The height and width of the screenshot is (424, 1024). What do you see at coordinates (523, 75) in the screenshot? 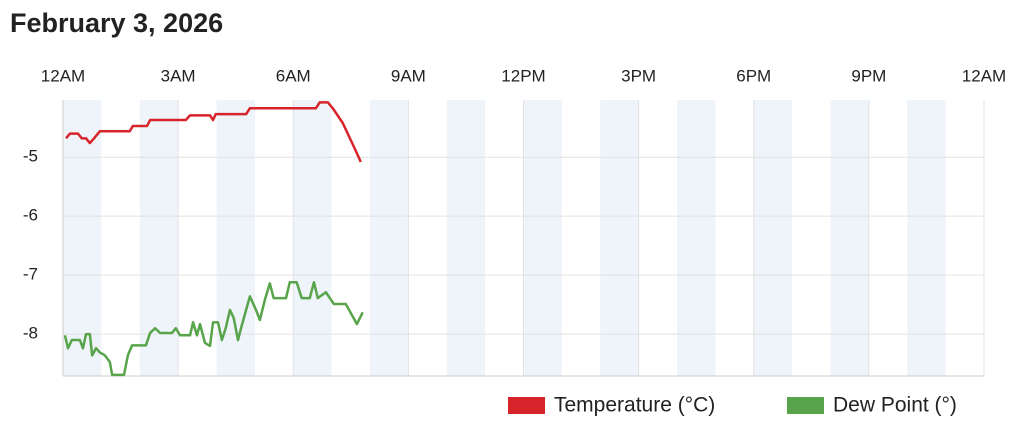
I see `x-tick-label: 12PM` at bounding box center [523, 75].